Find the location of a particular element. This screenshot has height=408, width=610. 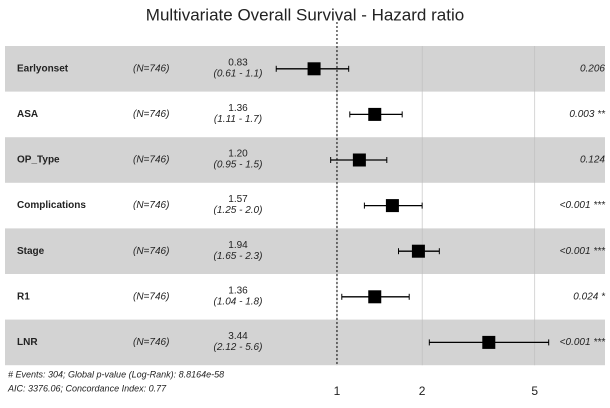

ci-label: (0.95 - 1.5) is located at coordinates (238, 165).